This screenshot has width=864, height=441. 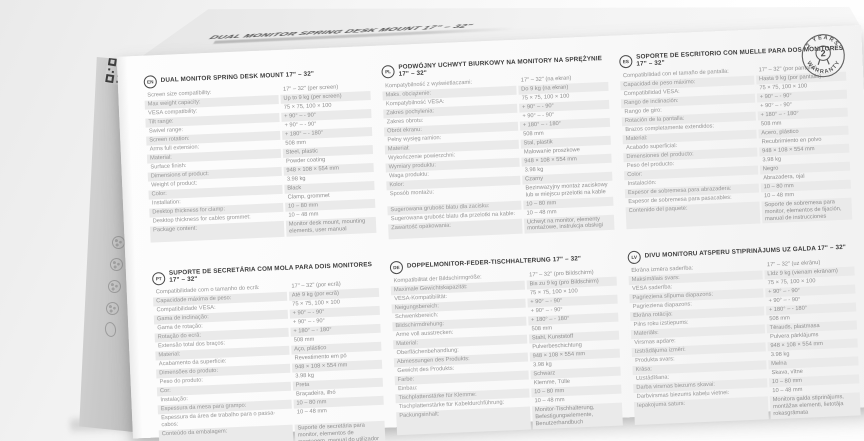 What do you see at coordinates (693, 215) in the screenshot?
I see `spec-label: Contenido del paquete:` at bounding box center [693, 215].